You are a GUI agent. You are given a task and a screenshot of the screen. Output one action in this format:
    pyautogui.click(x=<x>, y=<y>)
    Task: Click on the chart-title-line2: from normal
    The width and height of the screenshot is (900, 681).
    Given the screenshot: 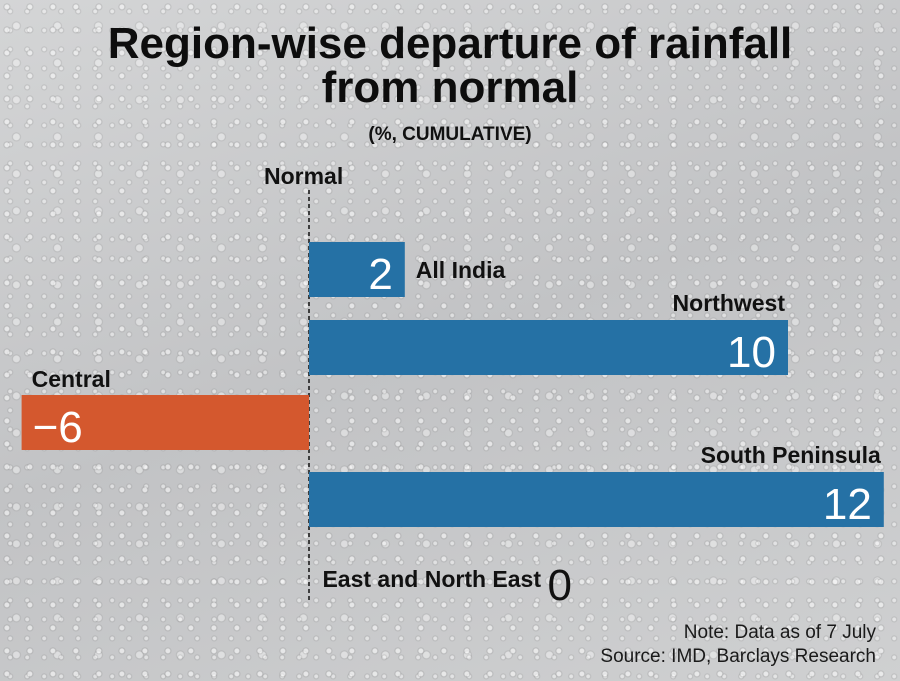 What is the action you would take?
    pyautogui.click(x=450, y=87)
    